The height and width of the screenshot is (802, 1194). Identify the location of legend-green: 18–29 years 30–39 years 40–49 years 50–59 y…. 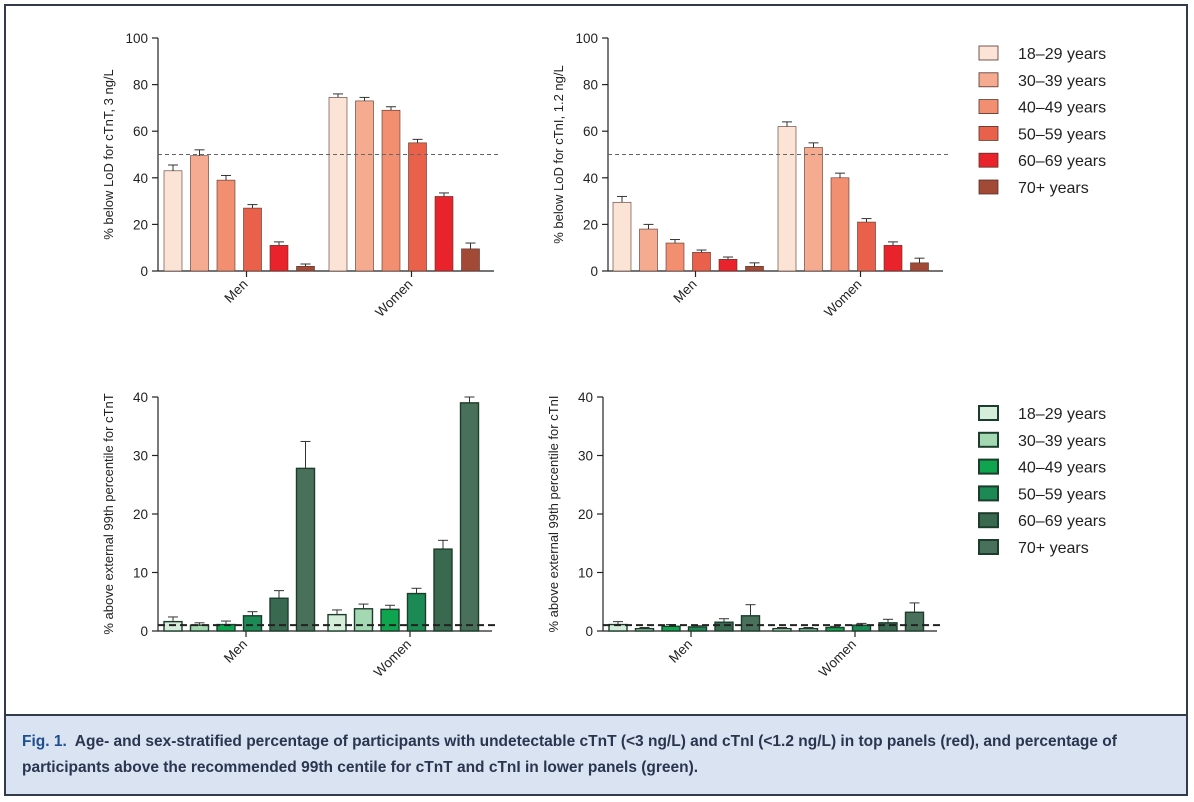
(1042, 481).